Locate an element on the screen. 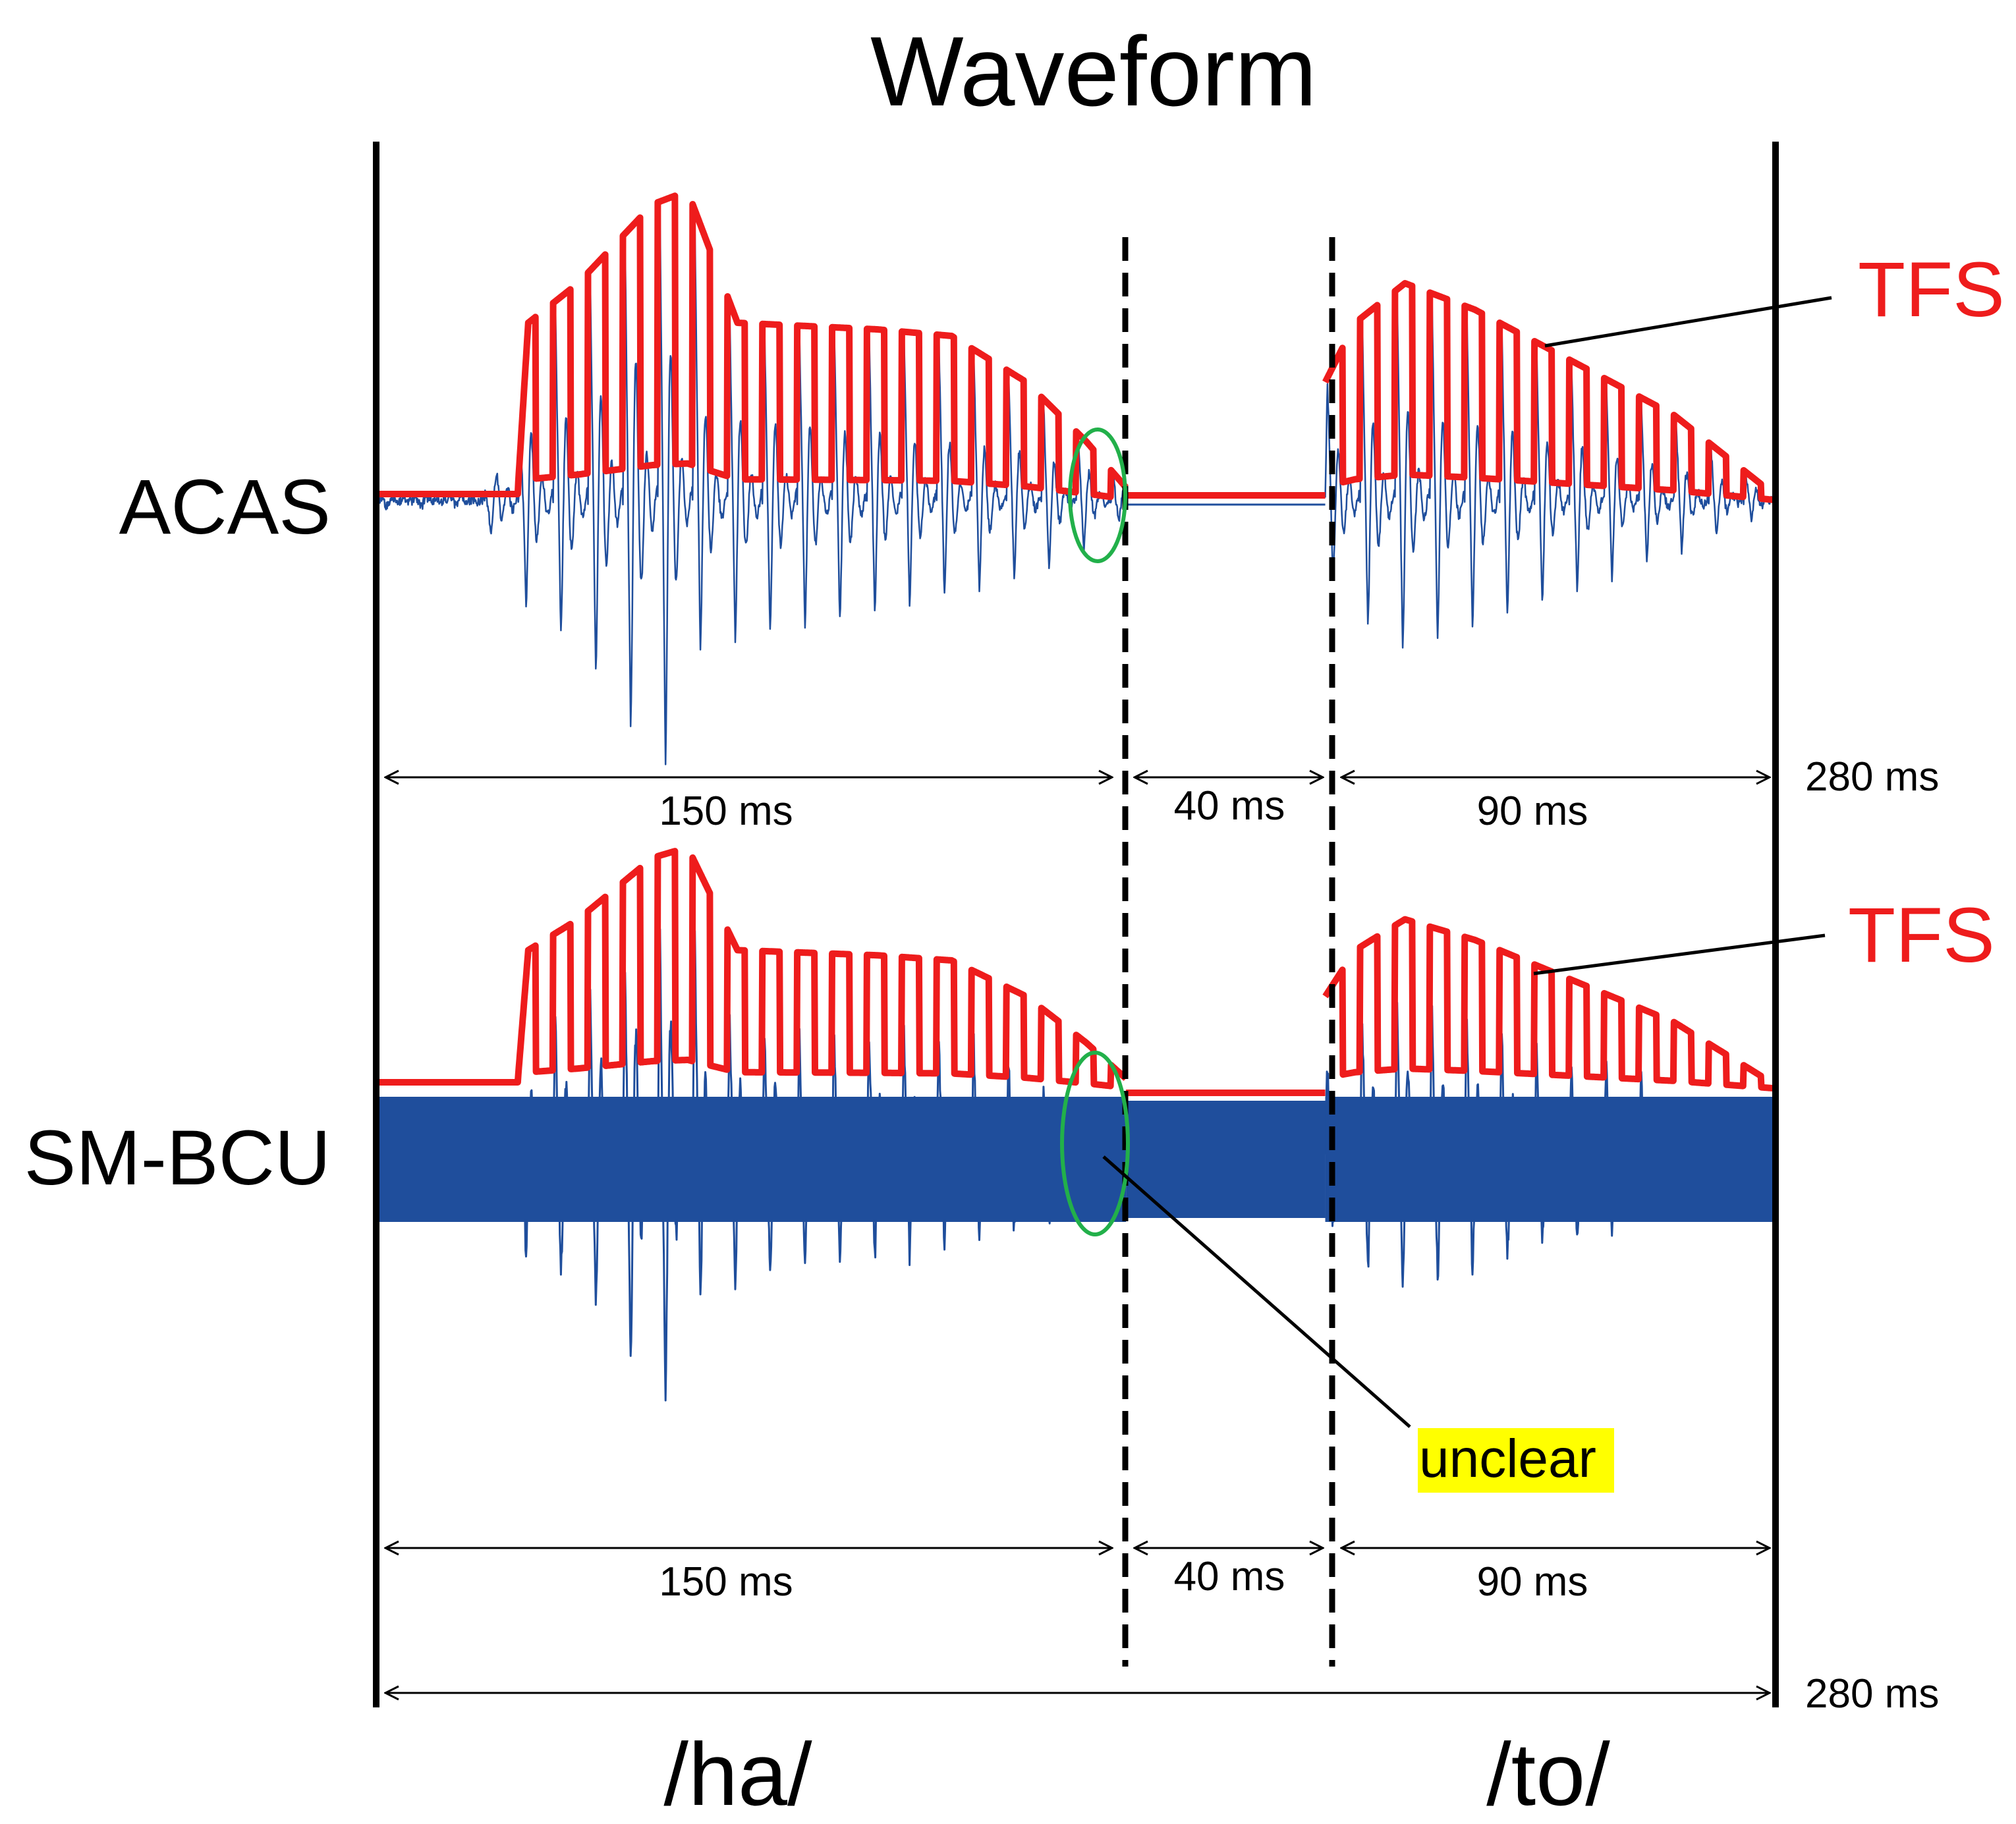 Image resolution: width=2016 pixels, height=1824 pixels. tfs-envelope-ha-smbcu is located at coordinates (752, 969).